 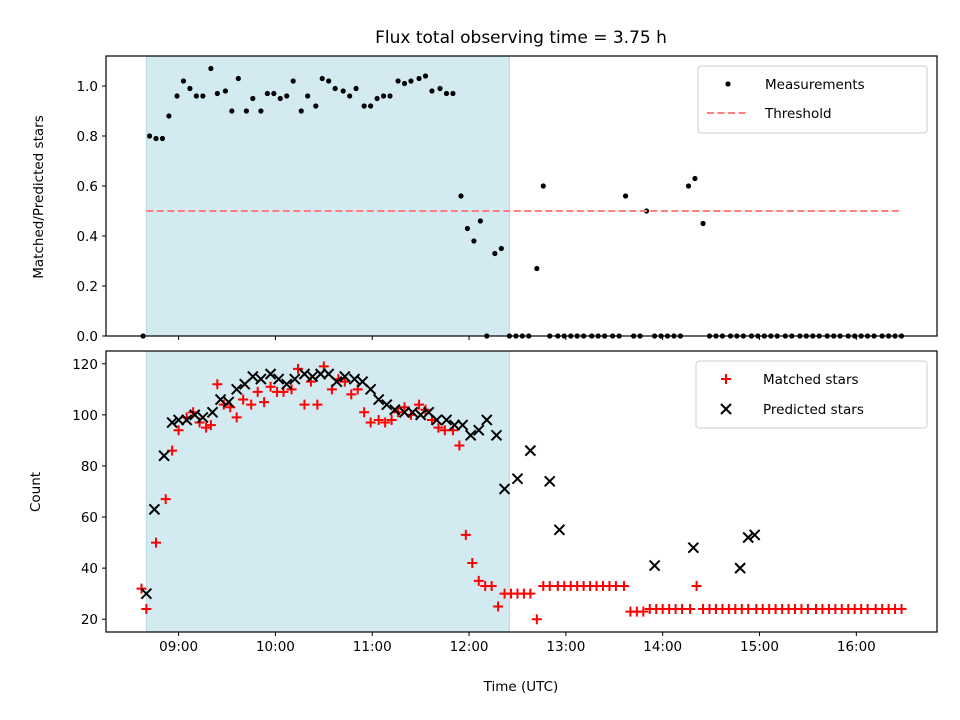 What do you see at coordinates (811, 380) in the screenshot?
I see `legend-label: Matched stars` at bounding box center [811, 380].